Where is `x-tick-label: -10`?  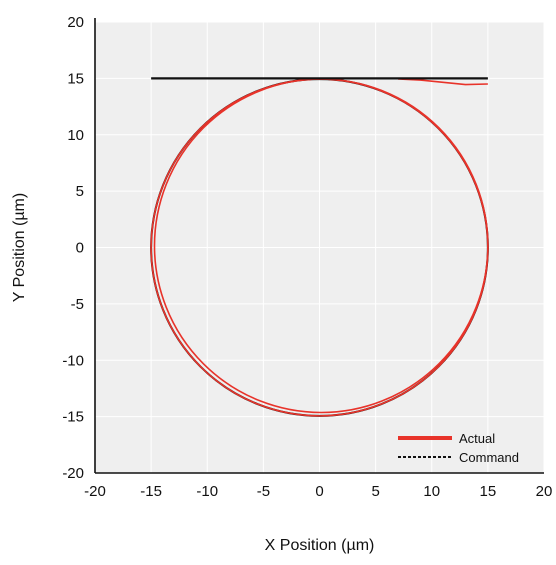 x-tick-label: -10 is located at coordinates (207, 491).